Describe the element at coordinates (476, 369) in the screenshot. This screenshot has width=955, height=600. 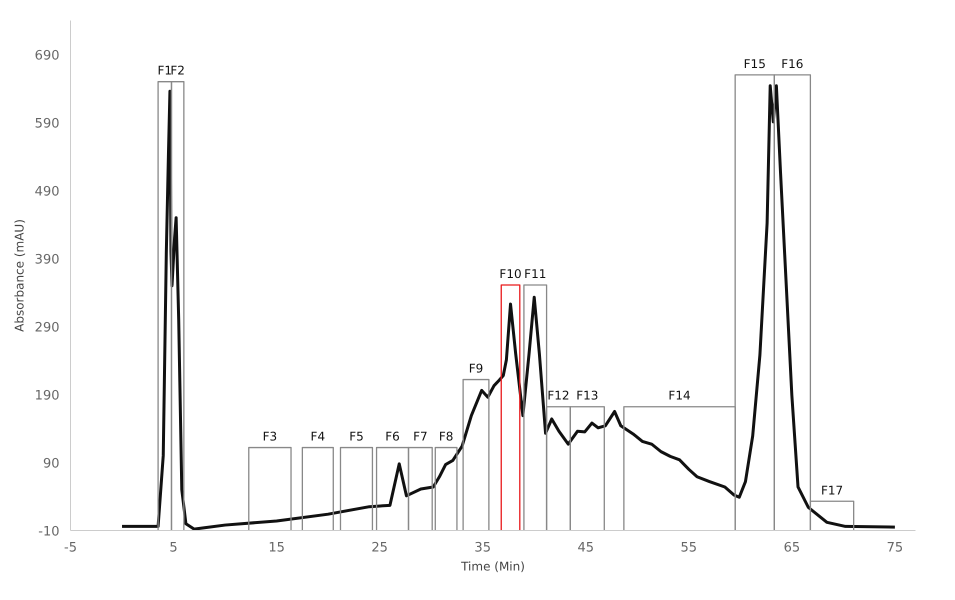
I see `series-label: F9` at that location.